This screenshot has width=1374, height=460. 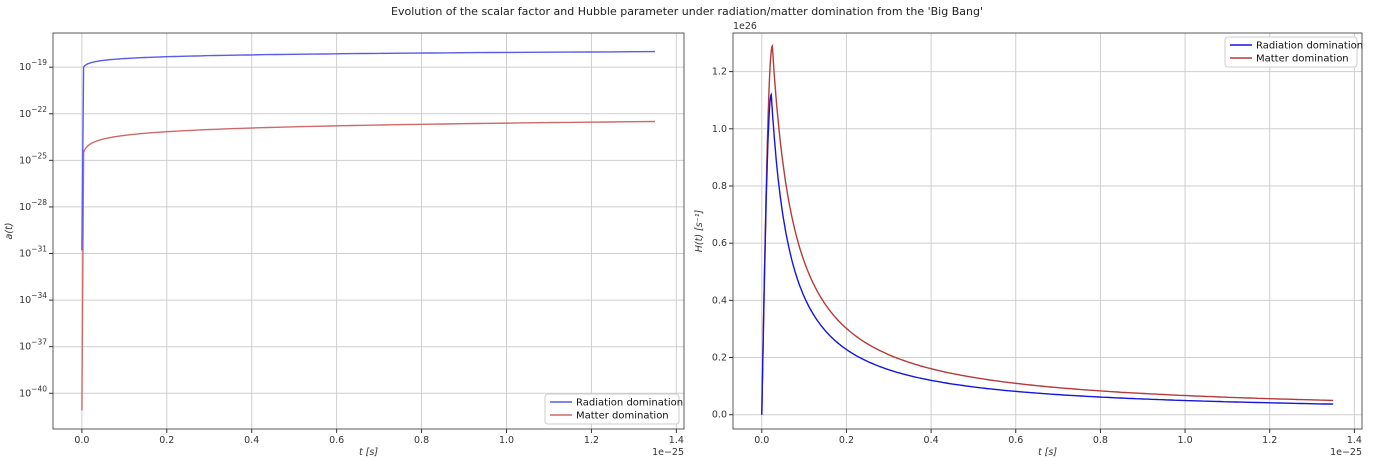 I want to click on y-tick-label: 1.2, so click(x=719, y=72).